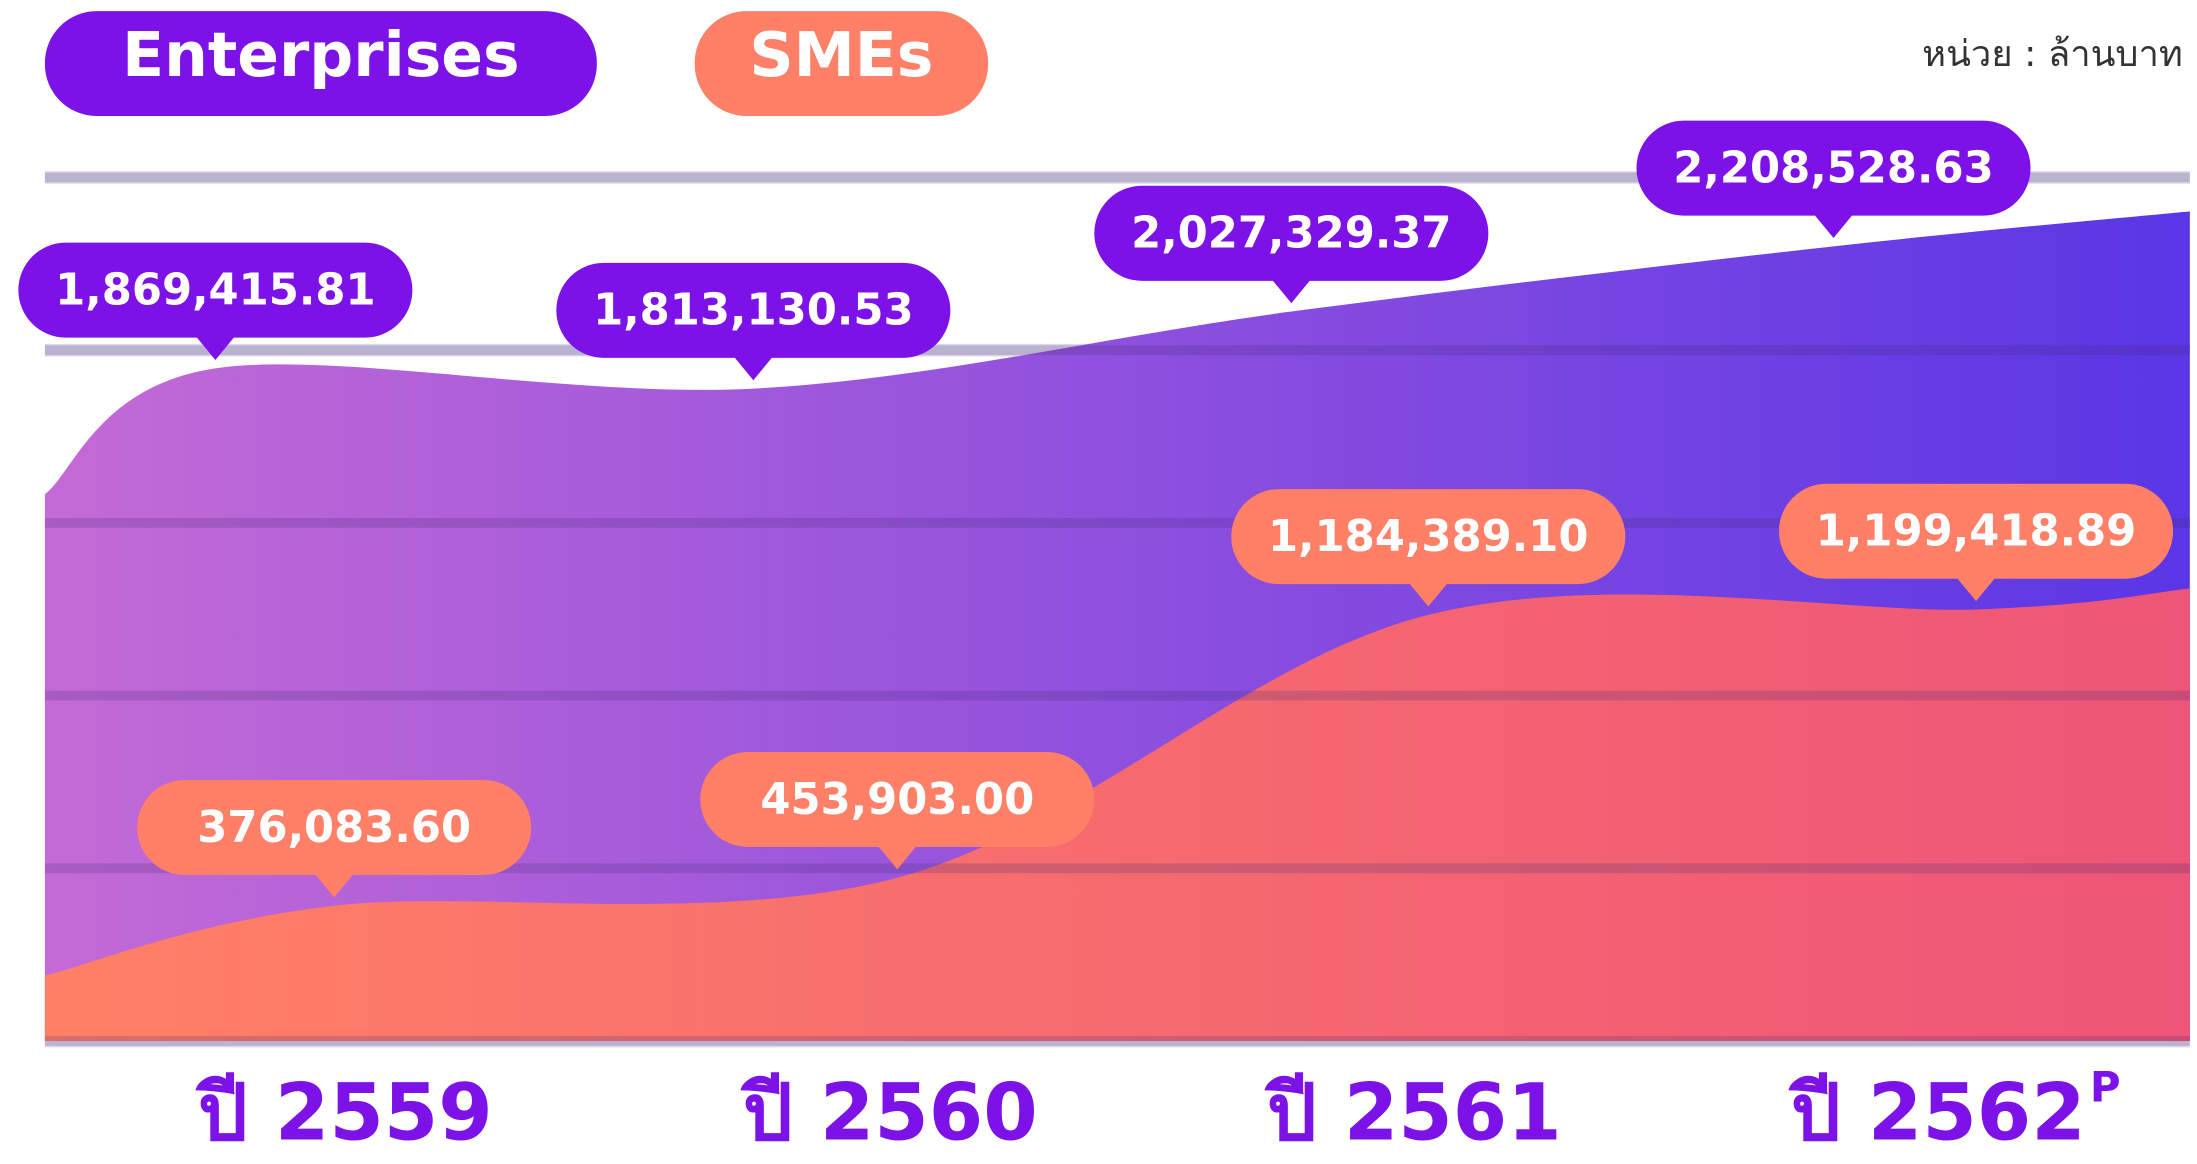 The height and width of the screenshot is (1164, 2197). Describe the element at coordinates (889, 1112) in the screenshot. I see `x-tick-label: ปี 2560` at that location.